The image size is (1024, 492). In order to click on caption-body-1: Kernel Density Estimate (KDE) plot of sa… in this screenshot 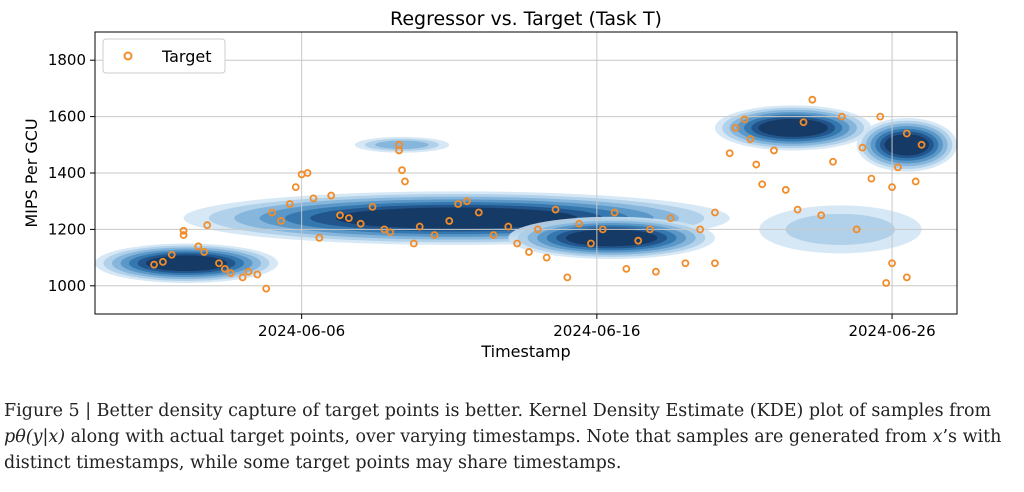, I will do `click(760, 411)`.